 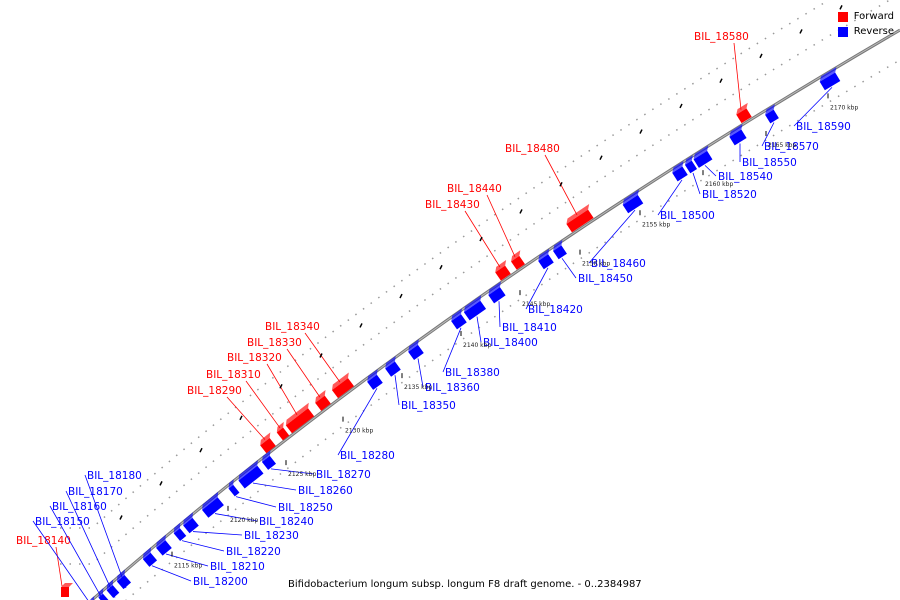 What do you see at coordinates (292, 327) in the screenshot?
I see `label-BIL_18340: BIL_18340` at bounding box center [292, 327].